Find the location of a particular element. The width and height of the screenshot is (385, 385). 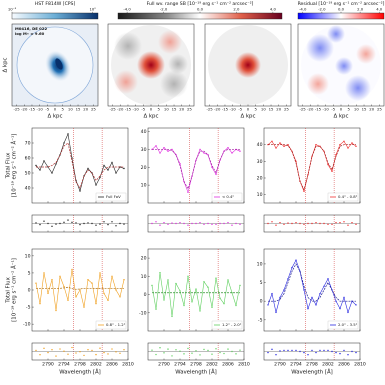

legend-label: Full FoV is located at coordinates (113, 196).